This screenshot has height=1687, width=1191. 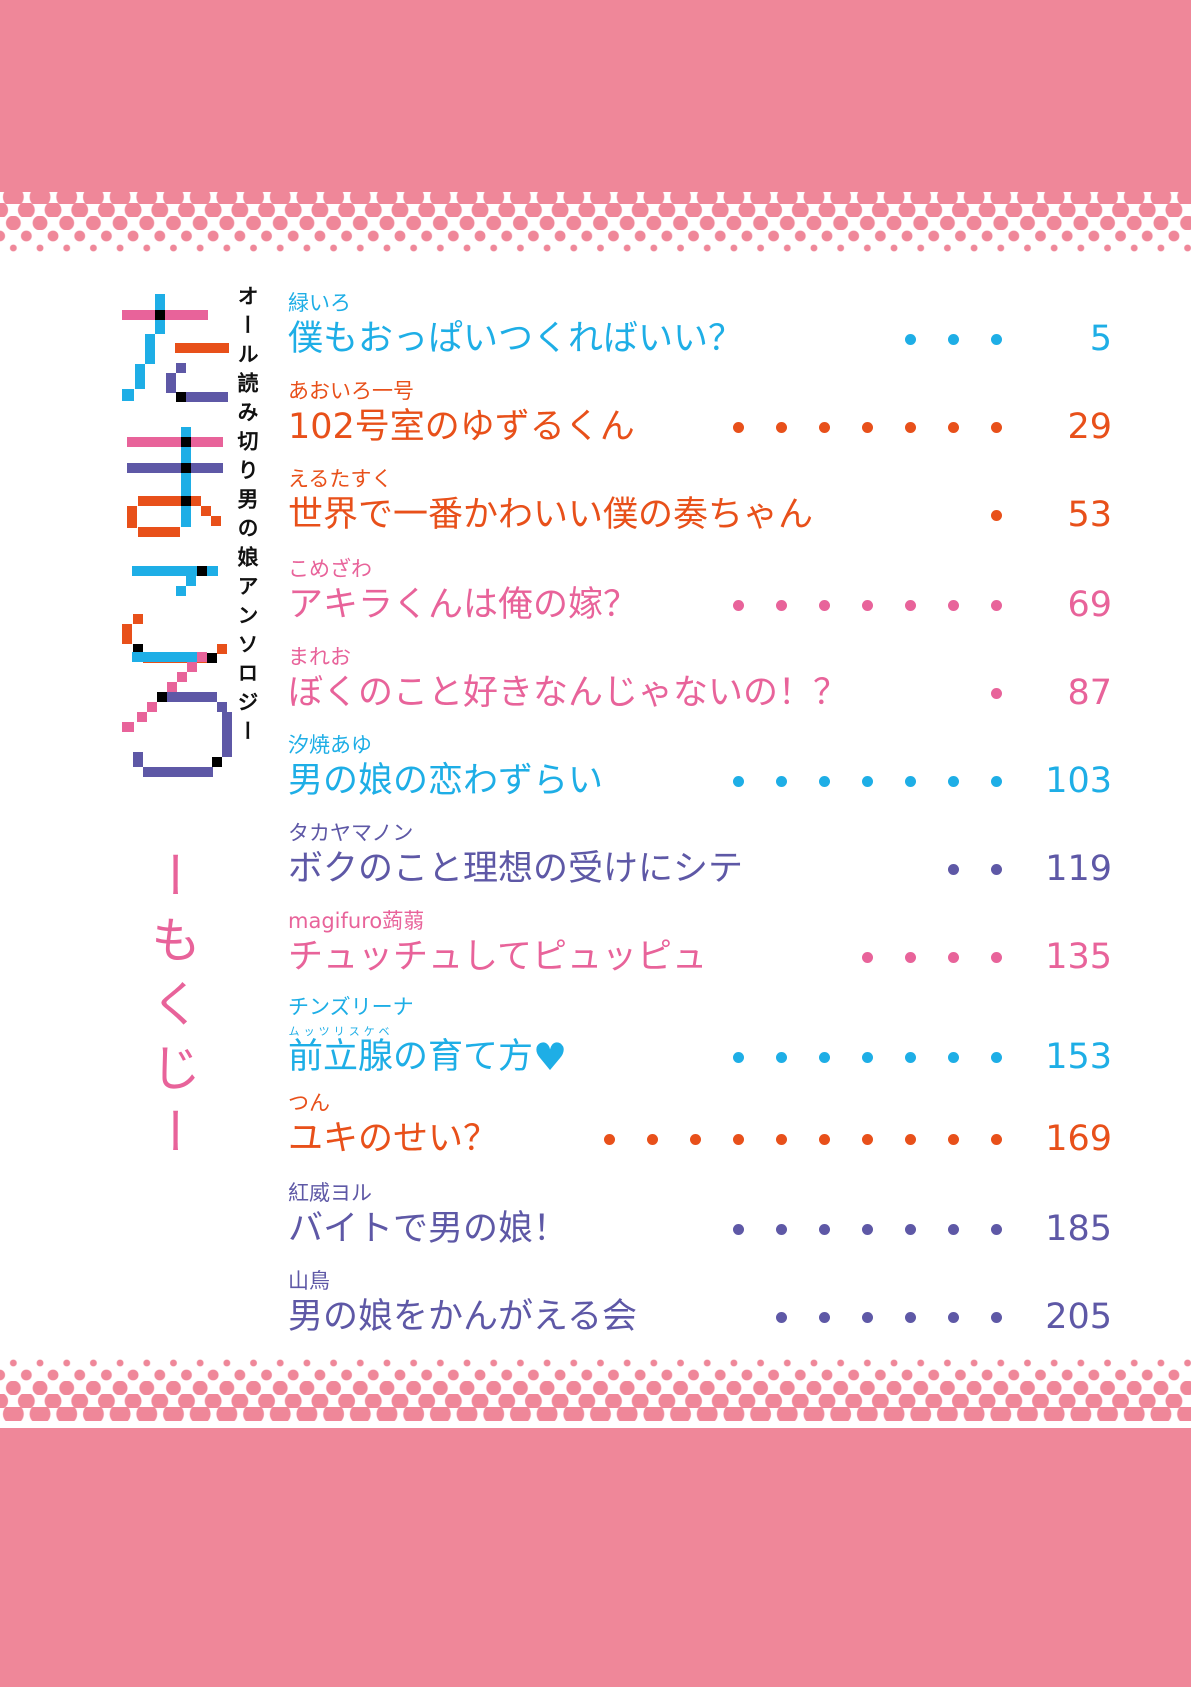 I want to click on story-title: 僕もおっぱいつくればいい？, so click(x=516, y=339).